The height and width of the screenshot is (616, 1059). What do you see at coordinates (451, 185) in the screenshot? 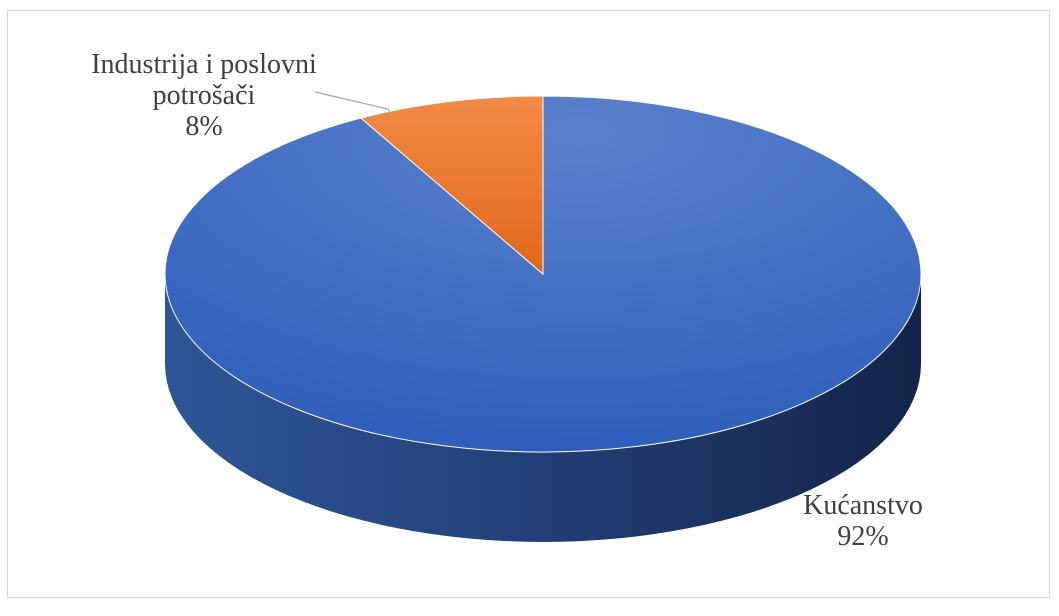
I see `slice-industrija` at bounding box center [451, 185].